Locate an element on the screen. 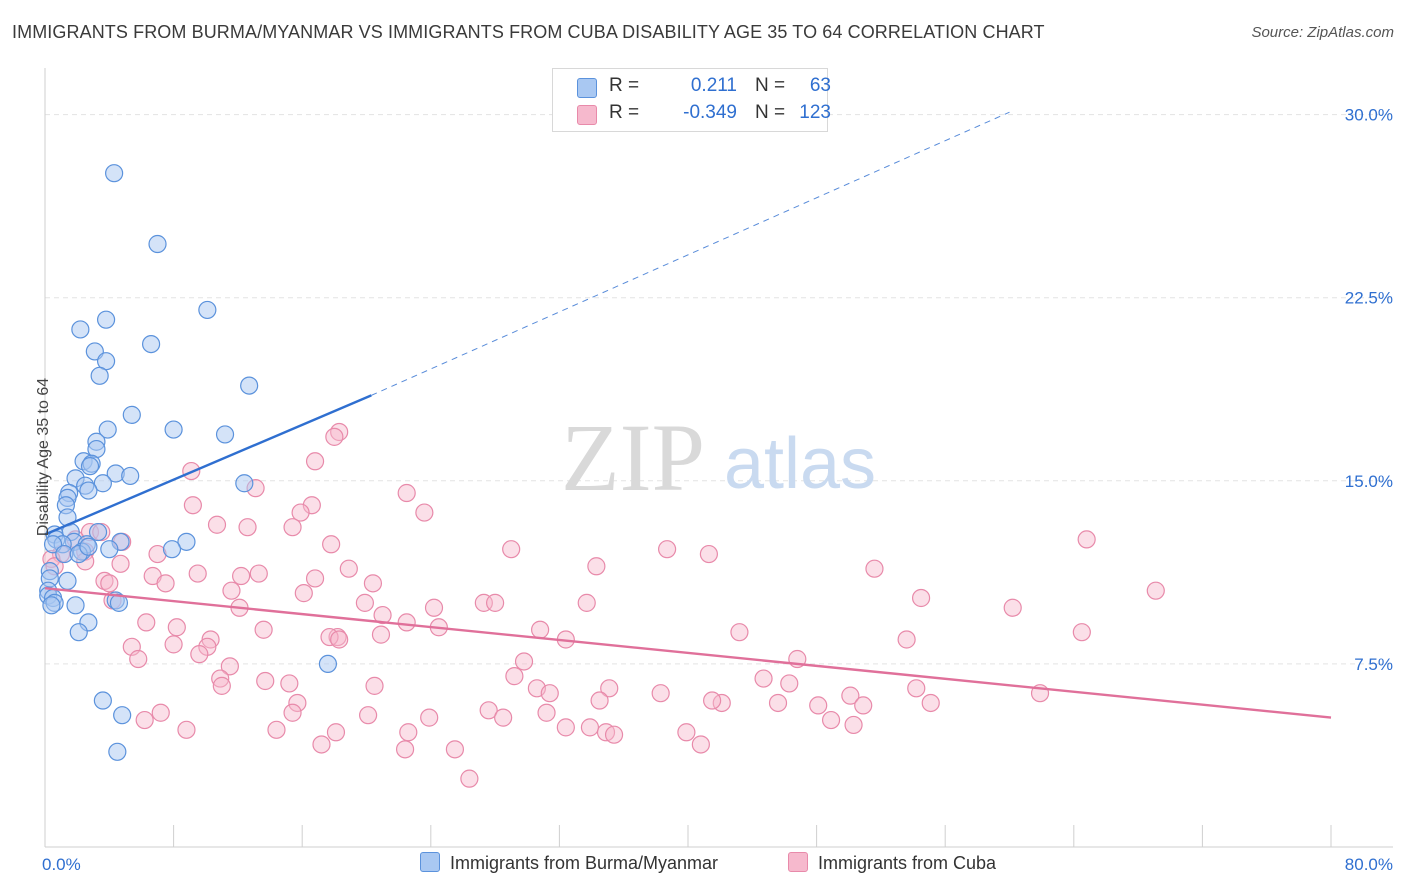  zipatlas-watermark: ZIP atlas is located at coordinates (718, 457).